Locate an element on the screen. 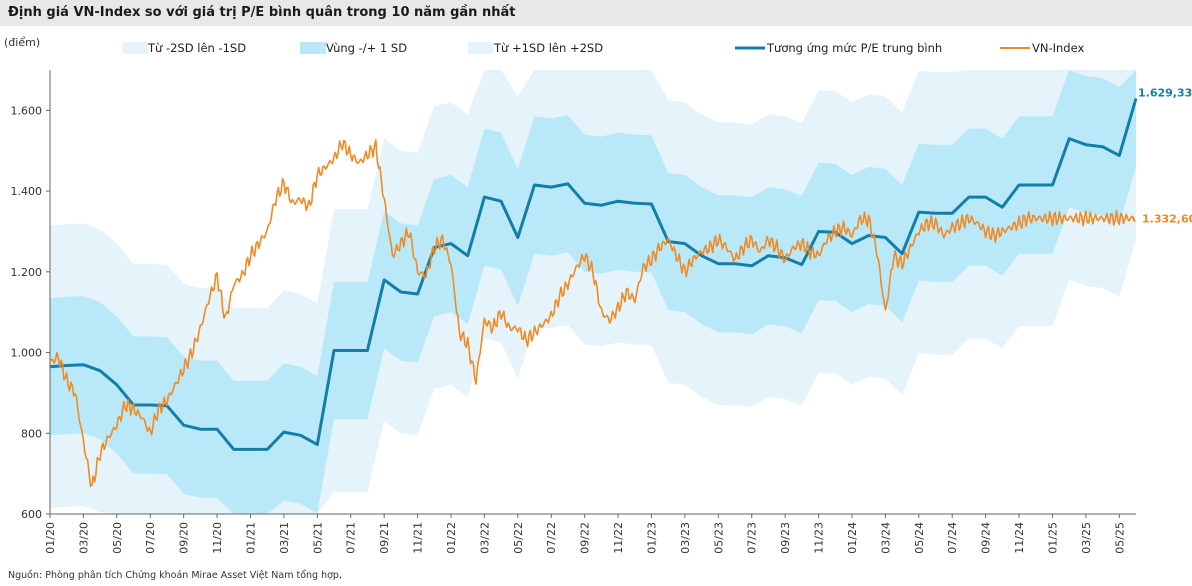 This screenshot has height=586, width=1192. x-tick-label: 07/22 is located at coordinates (551, 538).